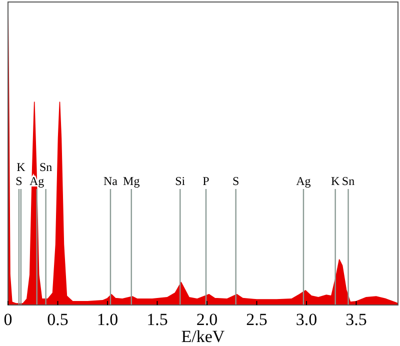 The height and width of the screenshot is (346, 400). Describe the element at coordinates (303, 181) in the screenshot. I see `ref-line-label: Ag` at that location.